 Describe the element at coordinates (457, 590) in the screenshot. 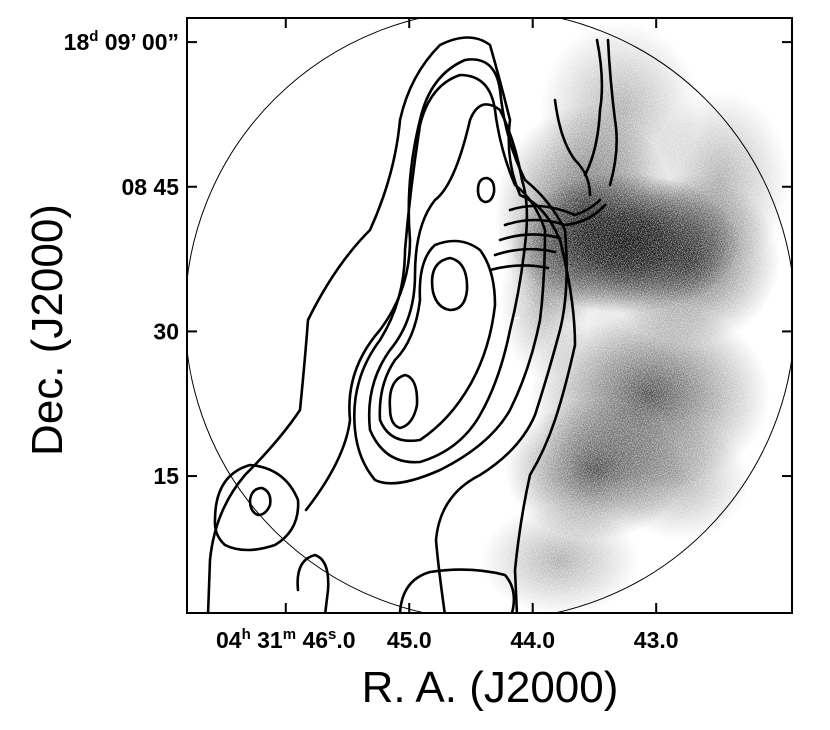

I see `contour-south-arc` at that location.